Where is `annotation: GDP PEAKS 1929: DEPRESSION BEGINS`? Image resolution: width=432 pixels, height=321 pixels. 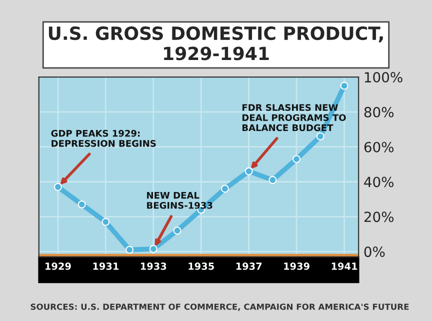
annotation: GDP PEAKS 1929: DEPRESSION BEGINS is located at coordinates (103, 138).